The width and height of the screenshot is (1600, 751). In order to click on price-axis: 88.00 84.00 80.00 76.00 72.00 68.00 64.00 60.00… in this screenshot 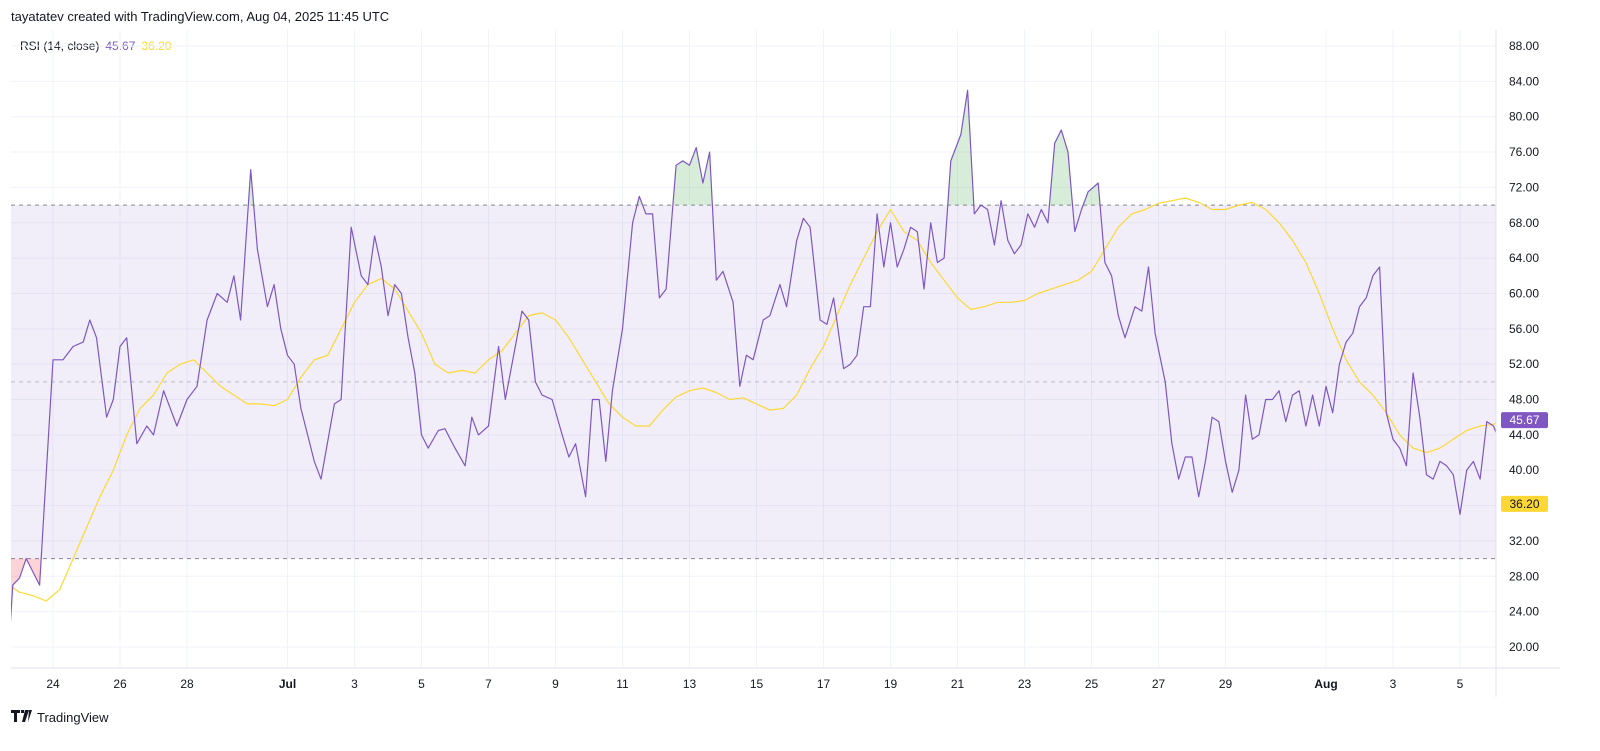, I will do `click(1524, 346)`.